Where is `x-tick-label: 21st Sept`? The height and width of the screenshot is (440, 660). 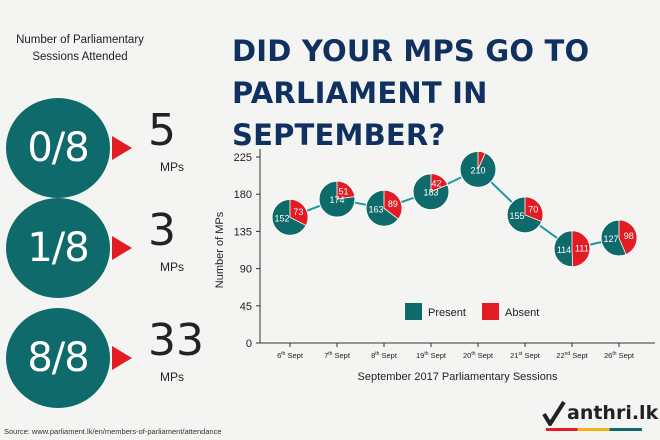
x-tick-label: 21st Sept is located at coordinates (525, 355).